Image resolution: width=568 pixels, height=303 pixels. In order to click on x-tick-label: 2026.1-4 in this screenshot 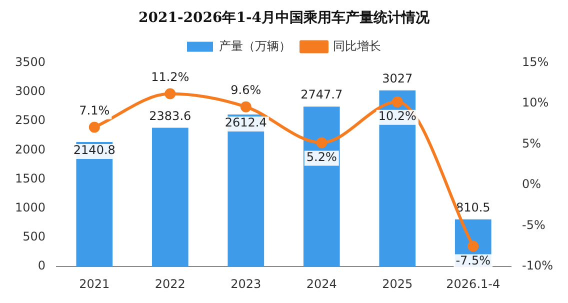, I will do `click(473, 283)`.